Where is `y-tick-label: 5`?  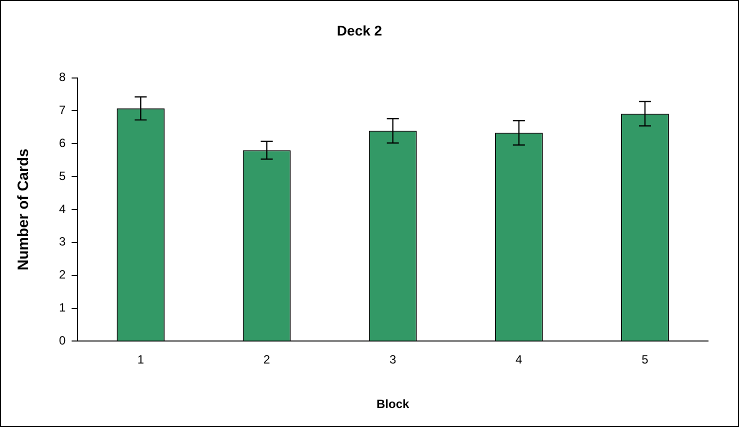 y-tick-label: 5 is located at coordinates (62, 175).